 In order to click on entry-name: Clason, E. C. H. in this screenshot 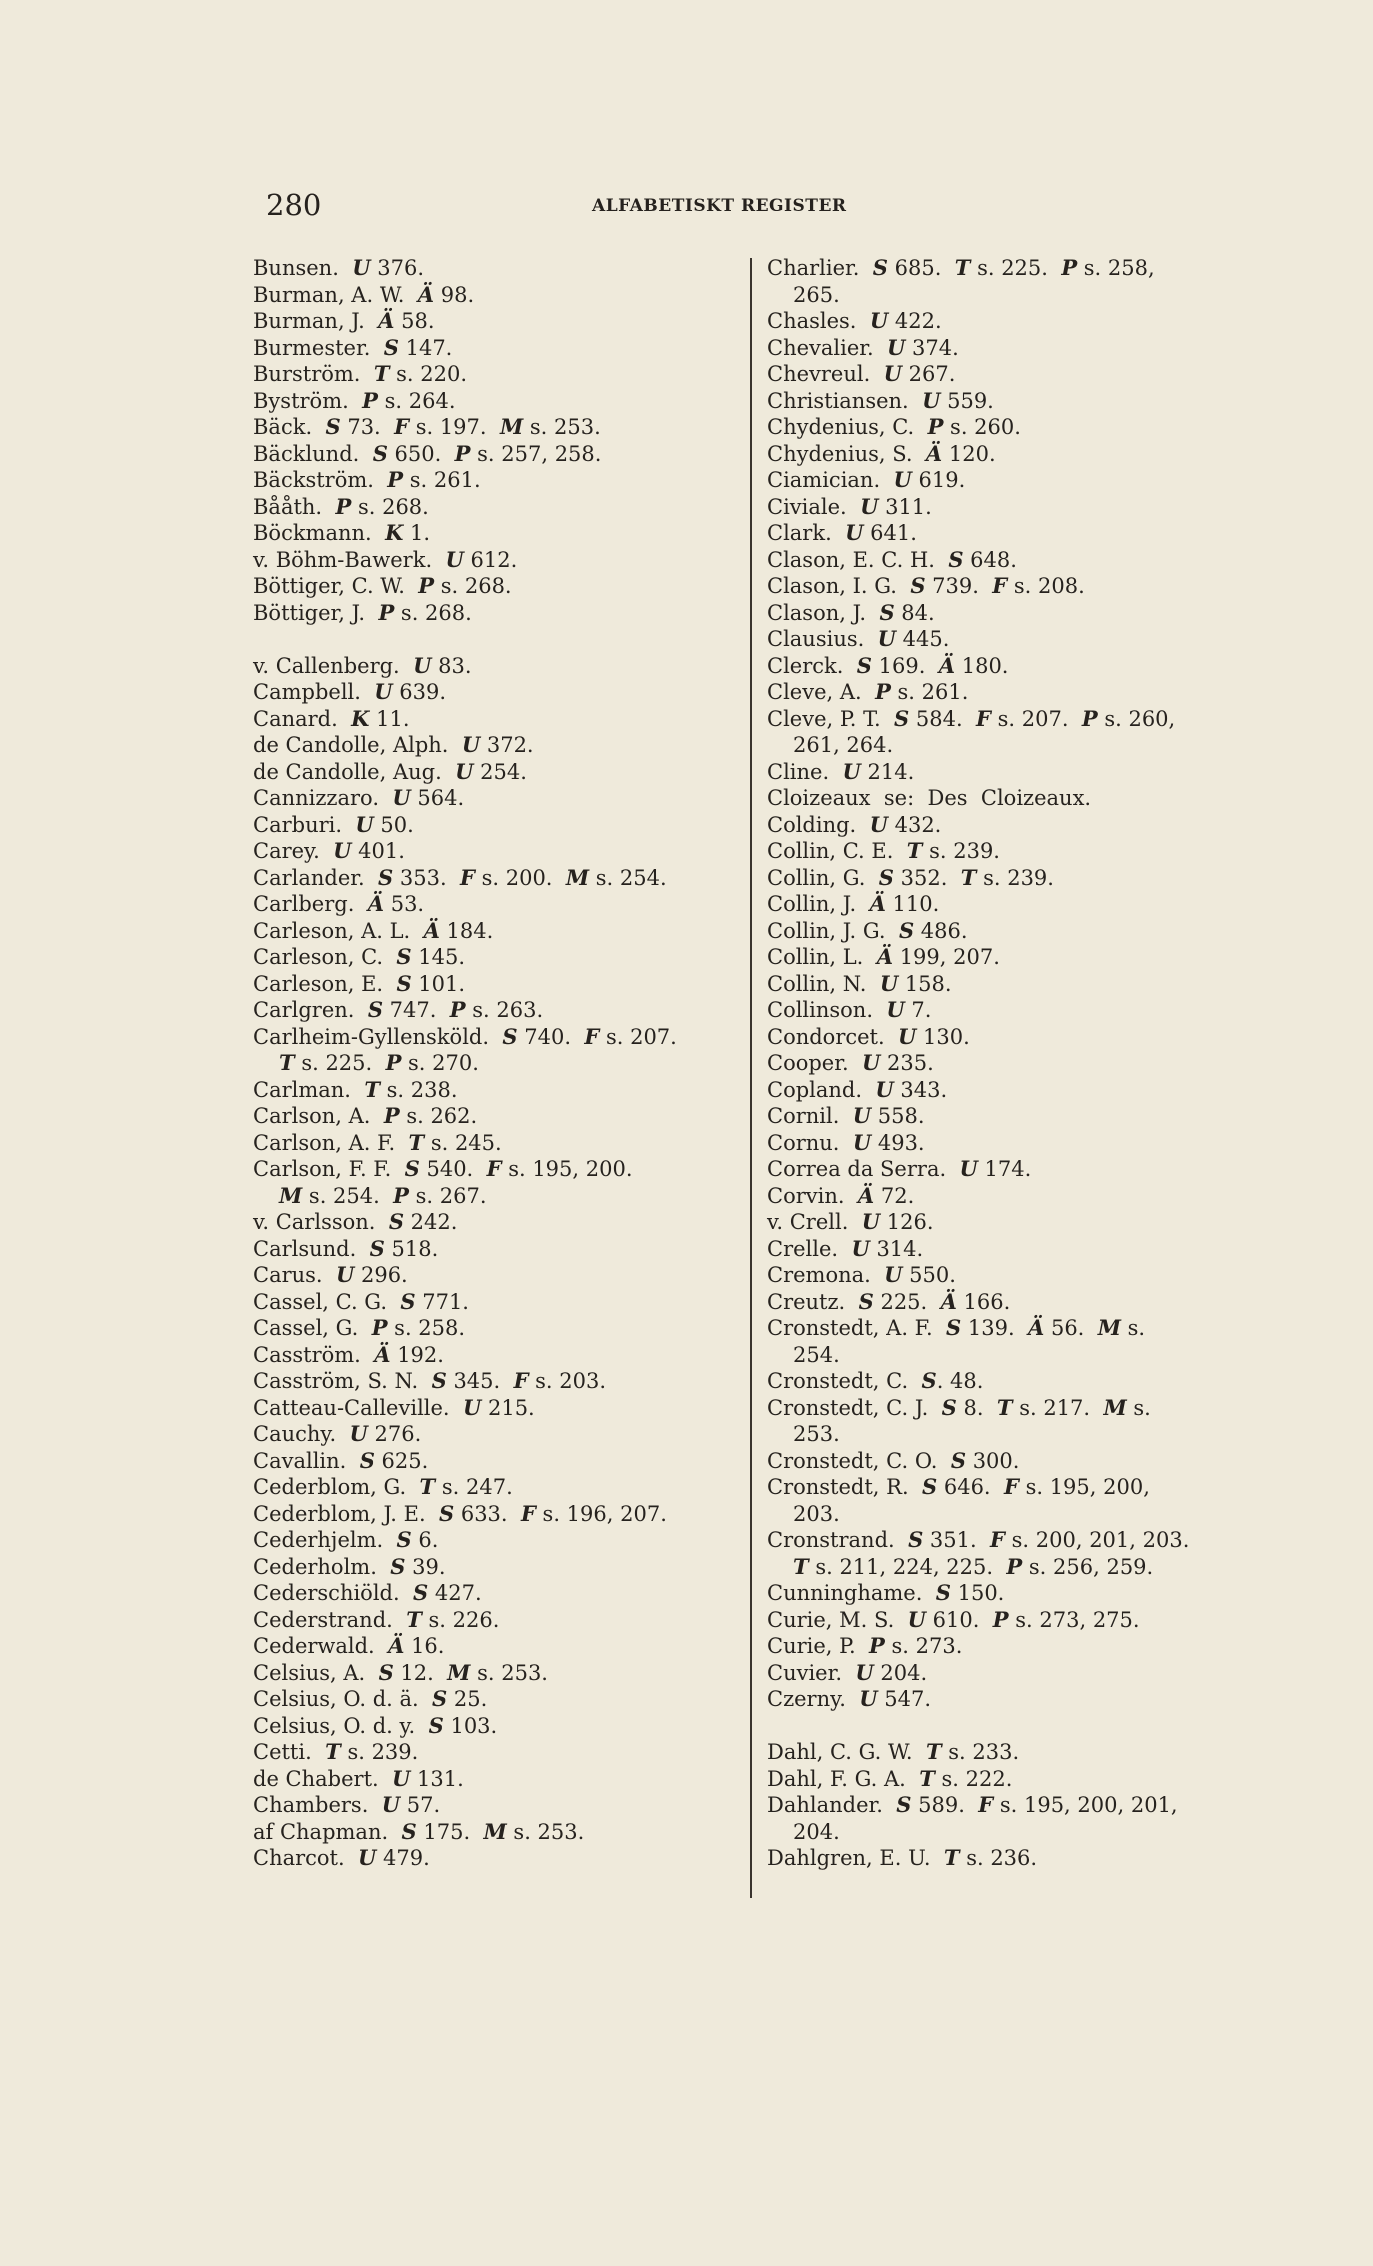, I will do `click(851, 559)`.